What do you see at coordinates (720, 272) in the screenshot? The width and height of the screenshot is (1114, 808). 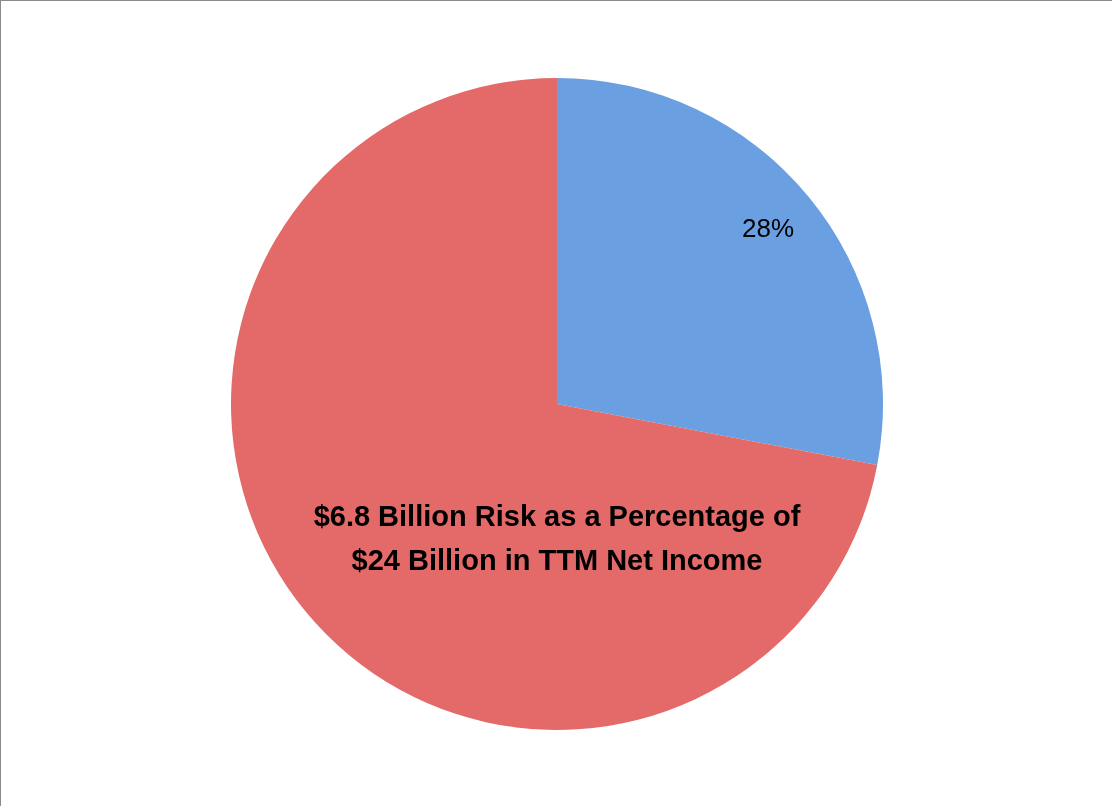 I see `pie-slice` at bounding box center [720, 272].